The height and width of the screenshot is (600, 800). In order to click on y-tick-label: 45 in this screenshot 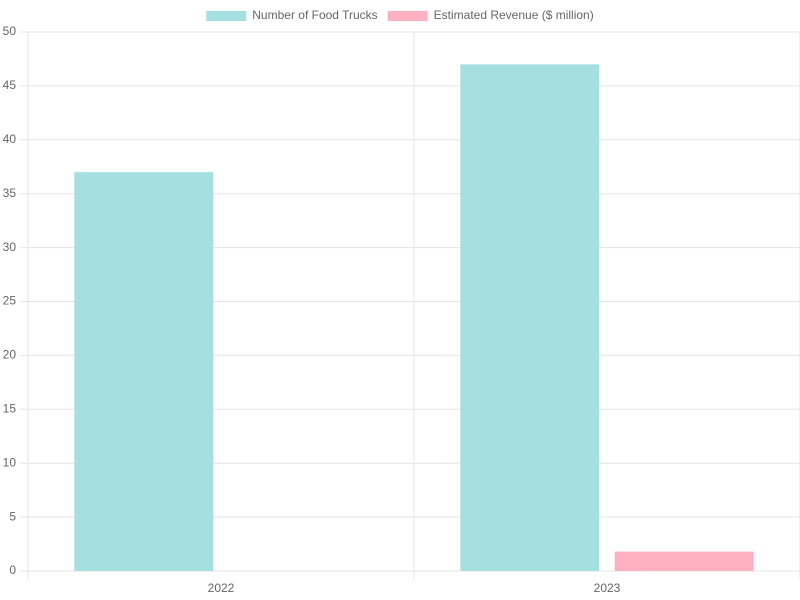, I will do `click(10, 85)`.